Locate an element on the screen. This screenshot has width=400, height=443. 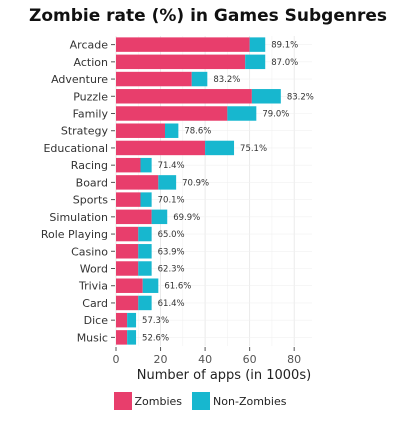
rate-label: 70.1% is located at coordinates (171, 201).